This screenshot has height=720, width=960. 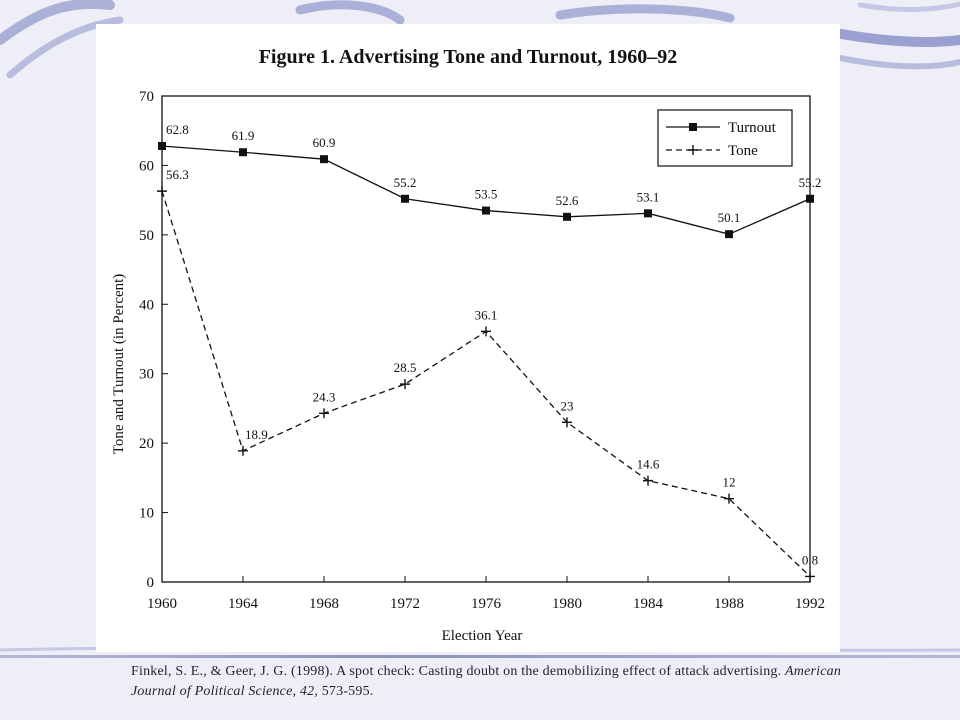 I want to click on x-tick-label: 1976, so click(x=486, y=604).